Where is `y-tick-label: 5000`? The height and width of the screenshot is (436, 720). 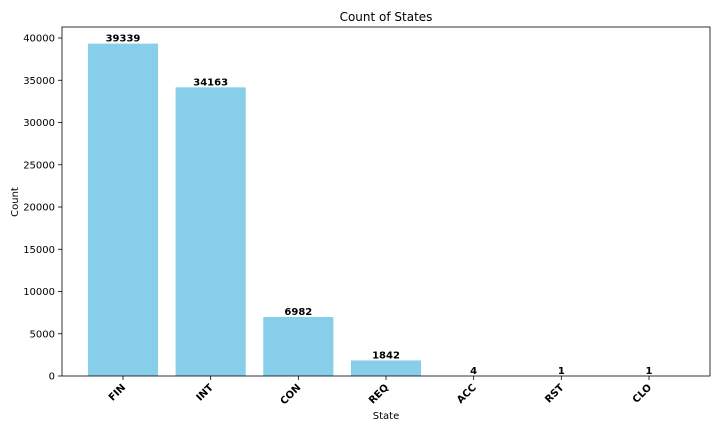 y-tick-label: 5000 is located at coordinates (42, 334).